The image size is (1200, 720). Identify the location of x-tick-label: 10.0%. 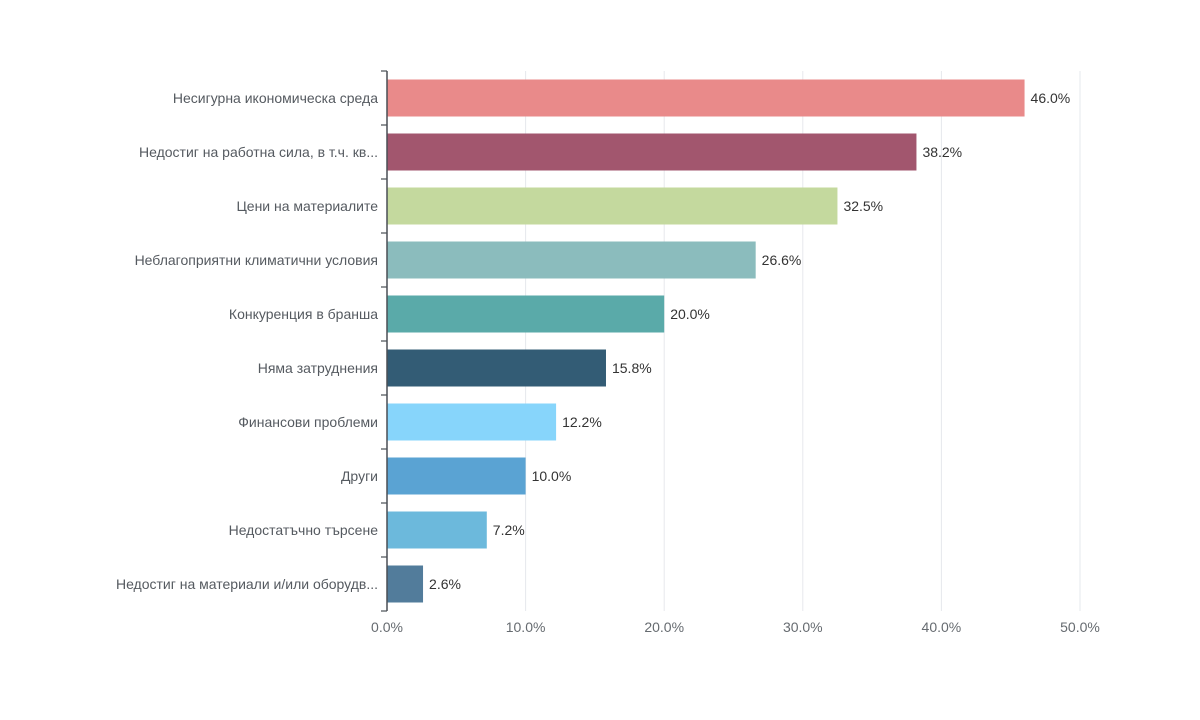
(526, 627).